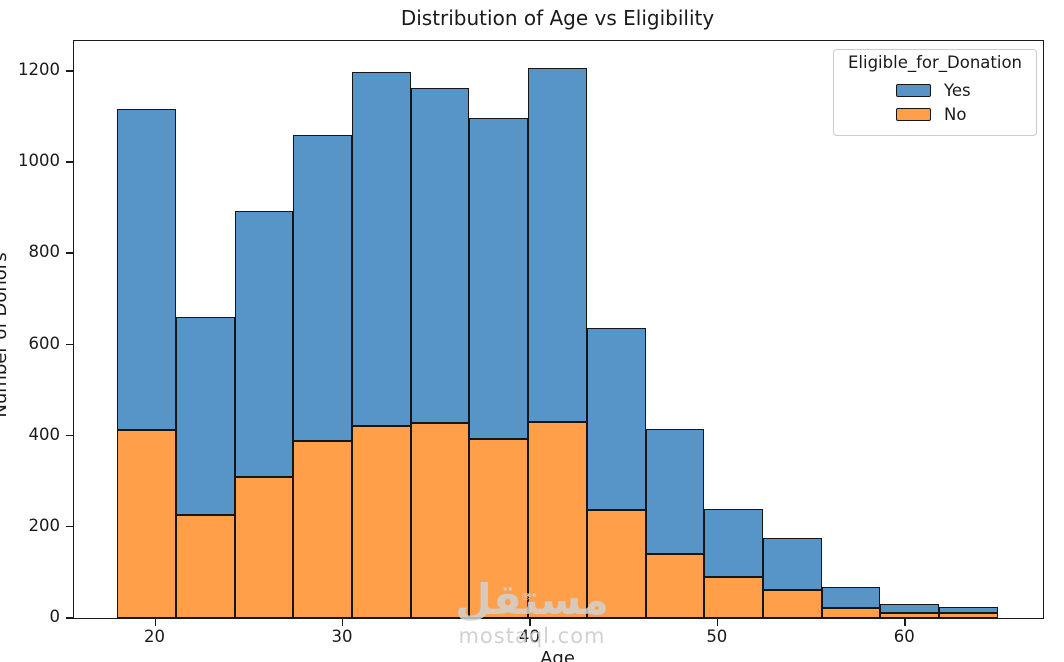 This screenshot has height=662, width=1064. Describe the element at coordinates (557, 18) in the screenshot. I see `chart-title: Distribution of Age vs Eligibility` at that location.